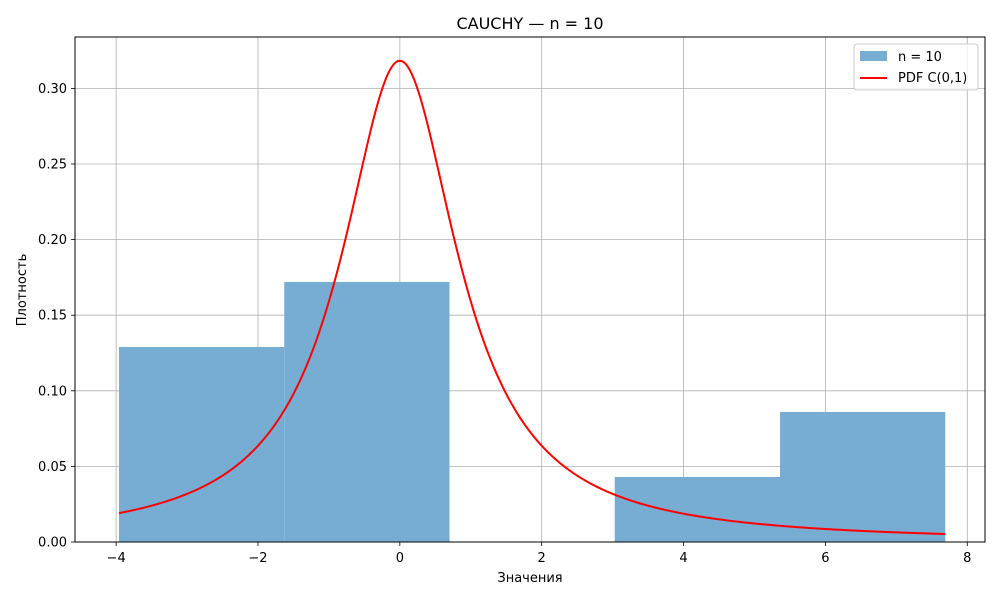 This screenshot has height=600, width=1000. Describe the element at coordinates (920, 57) in the screenshot. I see `legend-histogram-label: n = 10` at that location.